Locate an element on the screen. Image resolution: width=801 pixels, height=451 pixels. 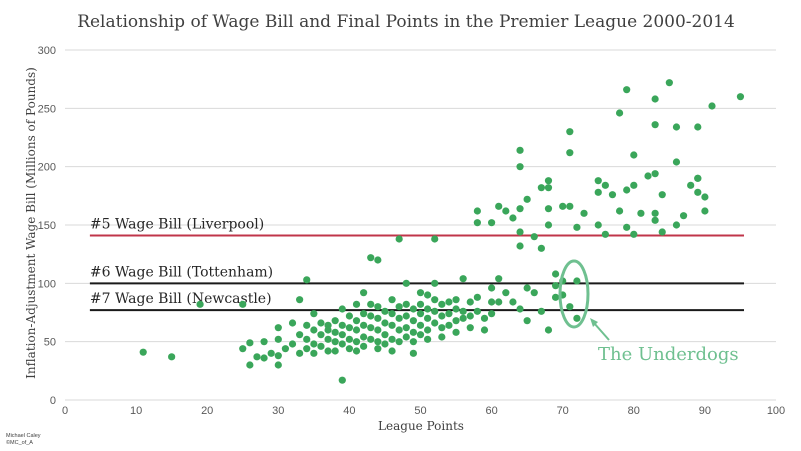
x-tick-label: 70 is located at coordinates (563, 411).